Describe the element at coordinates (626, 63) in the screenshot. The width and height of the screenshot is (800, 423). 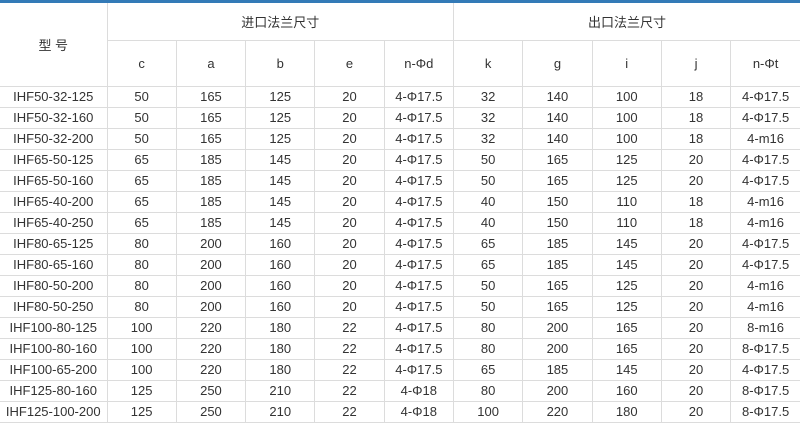
I see `sub-column-header: i` at that location.